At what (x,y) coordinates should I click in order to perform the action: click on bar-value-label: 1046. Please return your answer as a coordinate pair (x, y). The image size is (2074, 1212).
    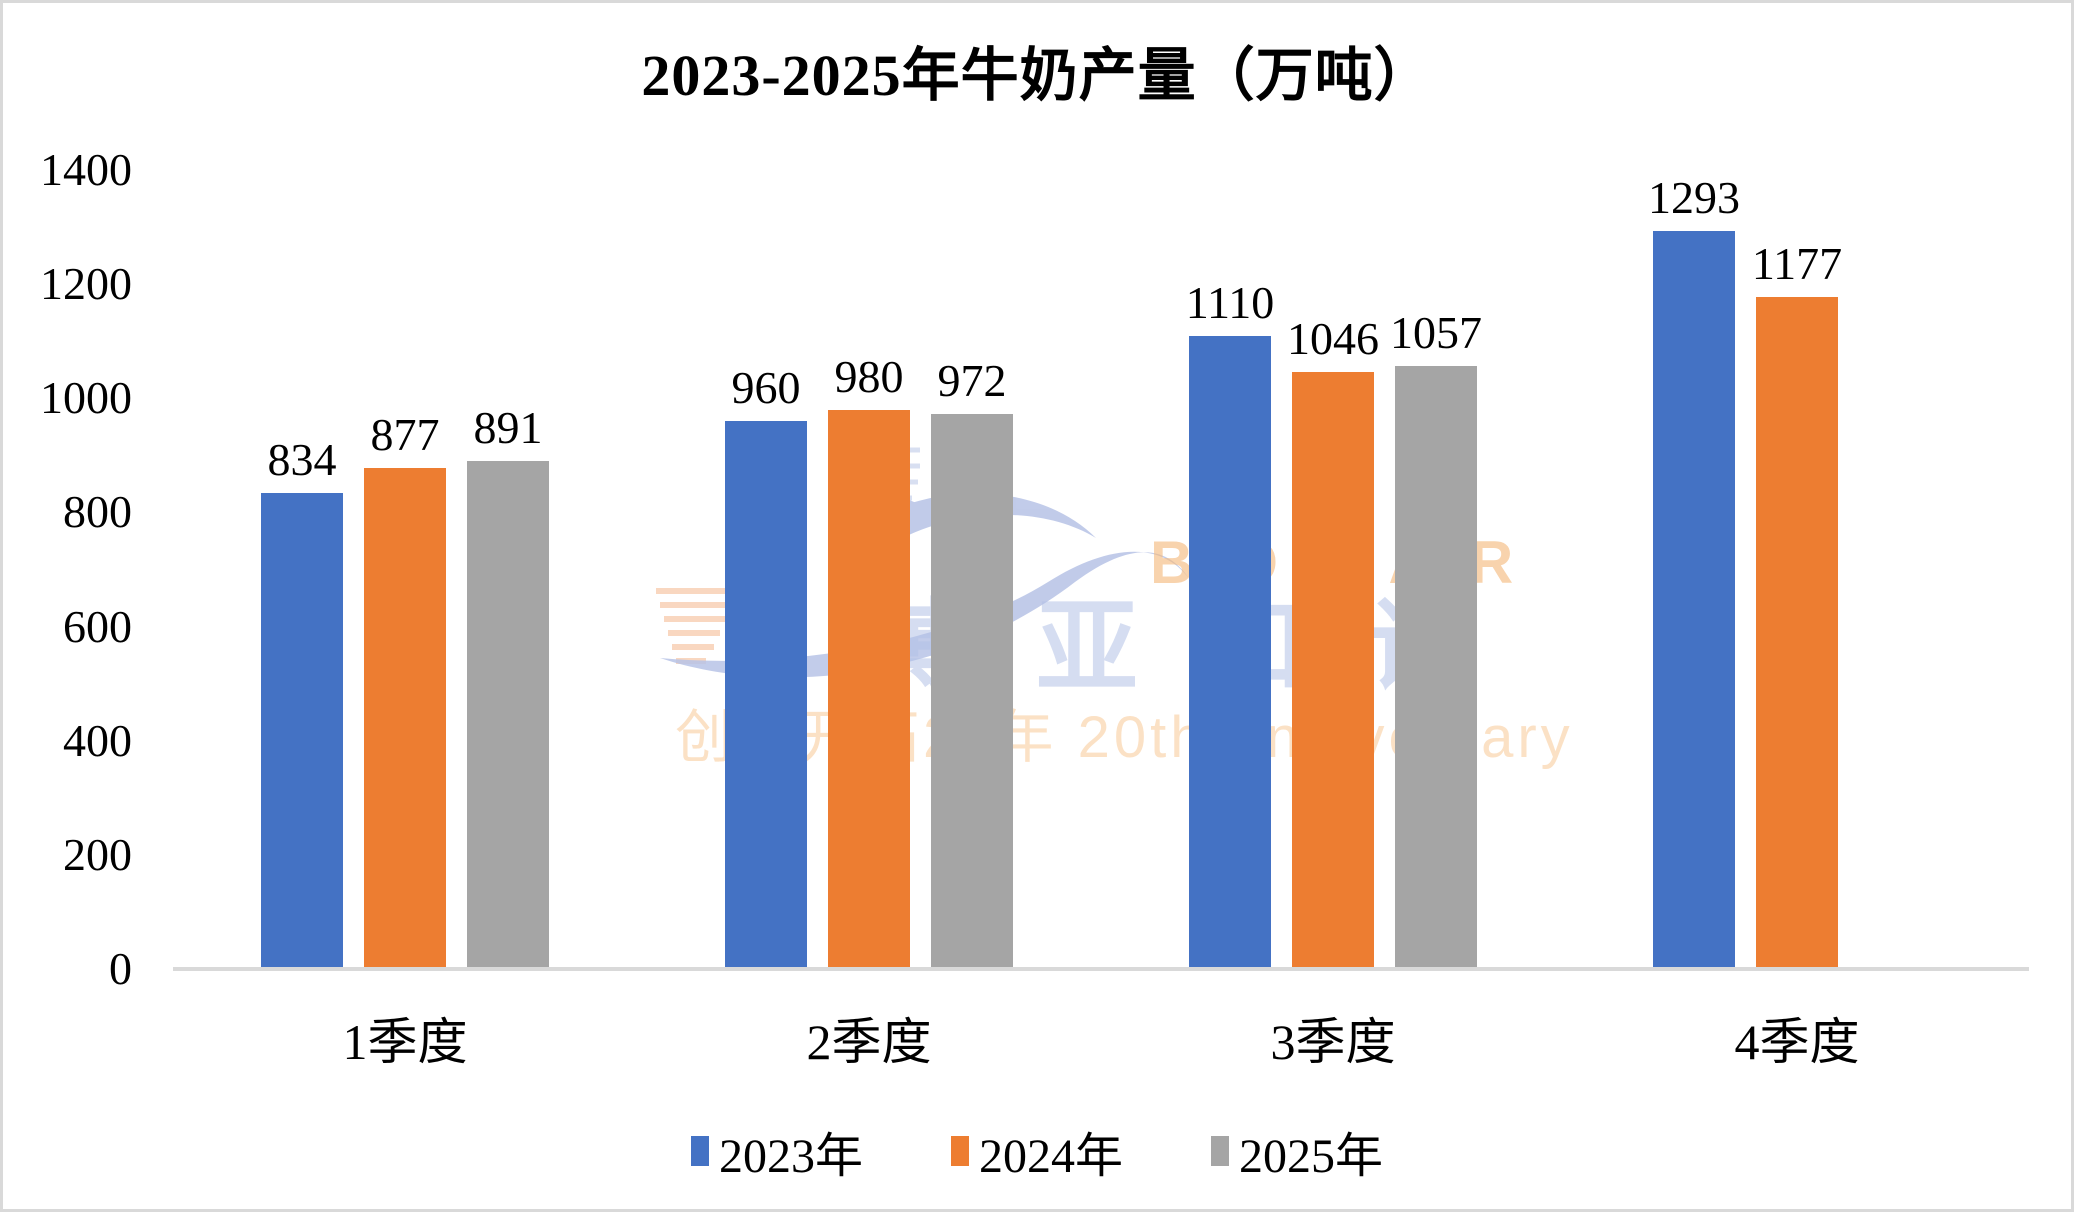
    Looking at the image, I should click on (1333, 339).